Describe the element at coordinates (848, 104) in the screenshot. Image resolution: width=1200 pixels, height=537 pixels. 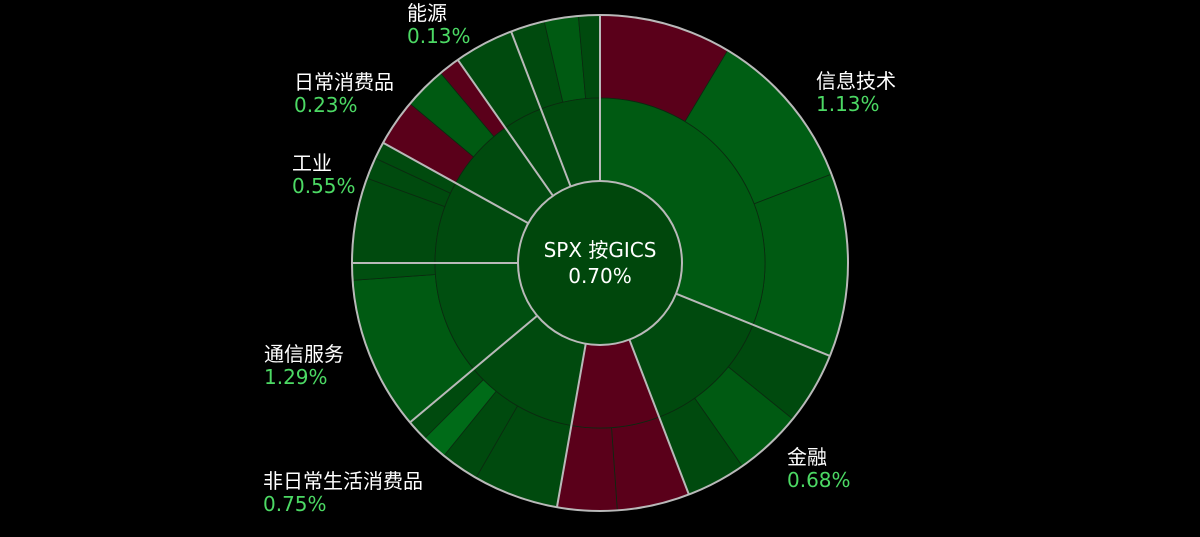
I see `sector-value-0: 1.13%` at that location.